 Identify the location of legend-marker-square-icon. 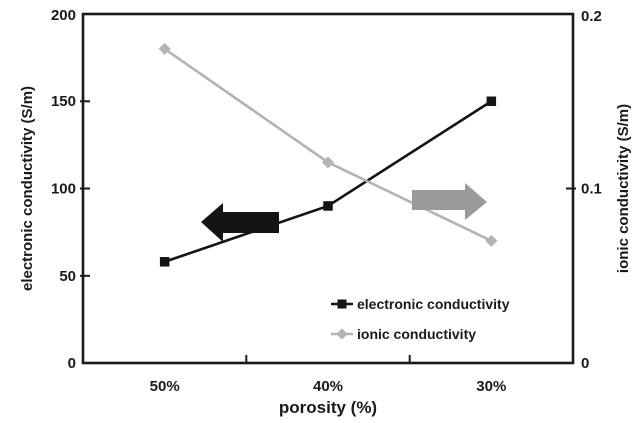
(342, 304).